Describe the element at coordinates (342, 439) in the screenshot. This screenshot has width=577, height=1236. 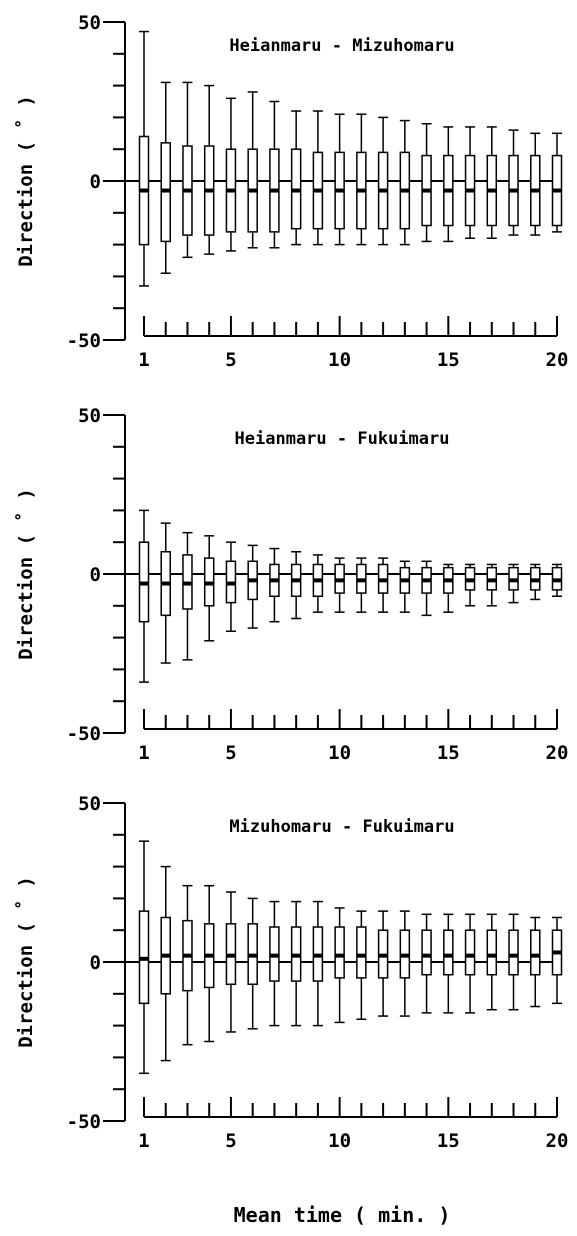
I see `panel-title: Heianmaru - Fukuimaru` at that location.